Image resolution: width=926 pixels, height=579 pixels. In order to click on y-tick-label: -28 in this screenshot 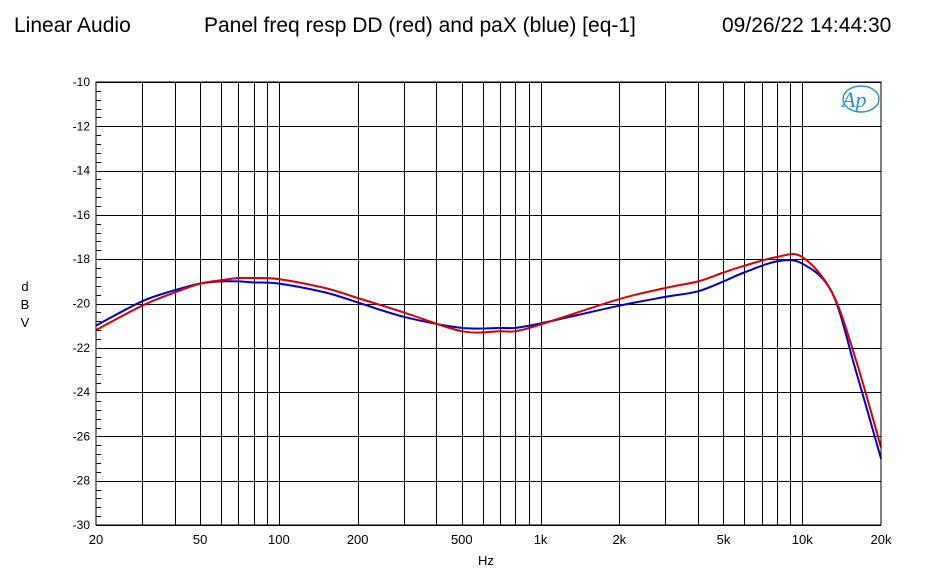, I will do `click(82, 481)`.